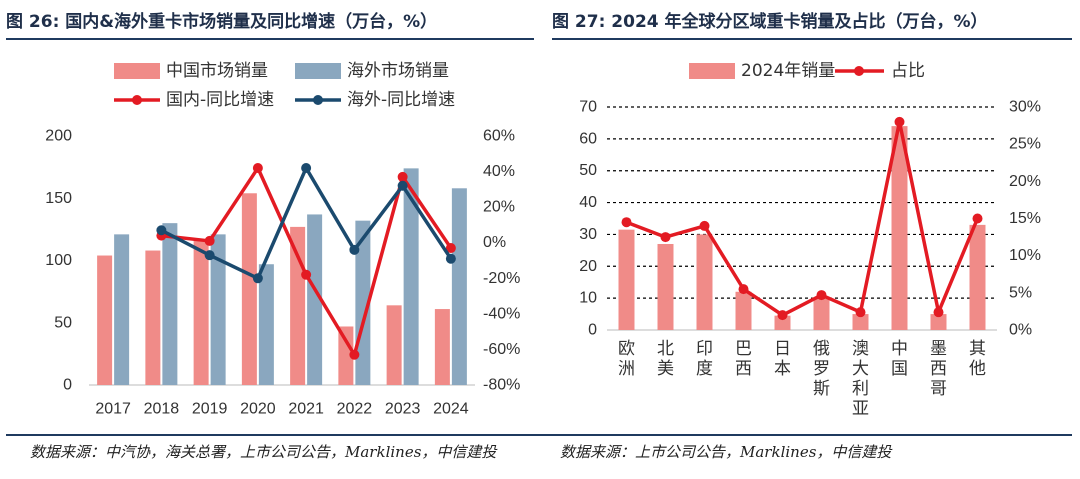 This screenshot has width=1080, height=479. Describe the element at coordinates (821, 369) in the screenshot. I see `right-x-tick-label: 俄罗斯` at that location.